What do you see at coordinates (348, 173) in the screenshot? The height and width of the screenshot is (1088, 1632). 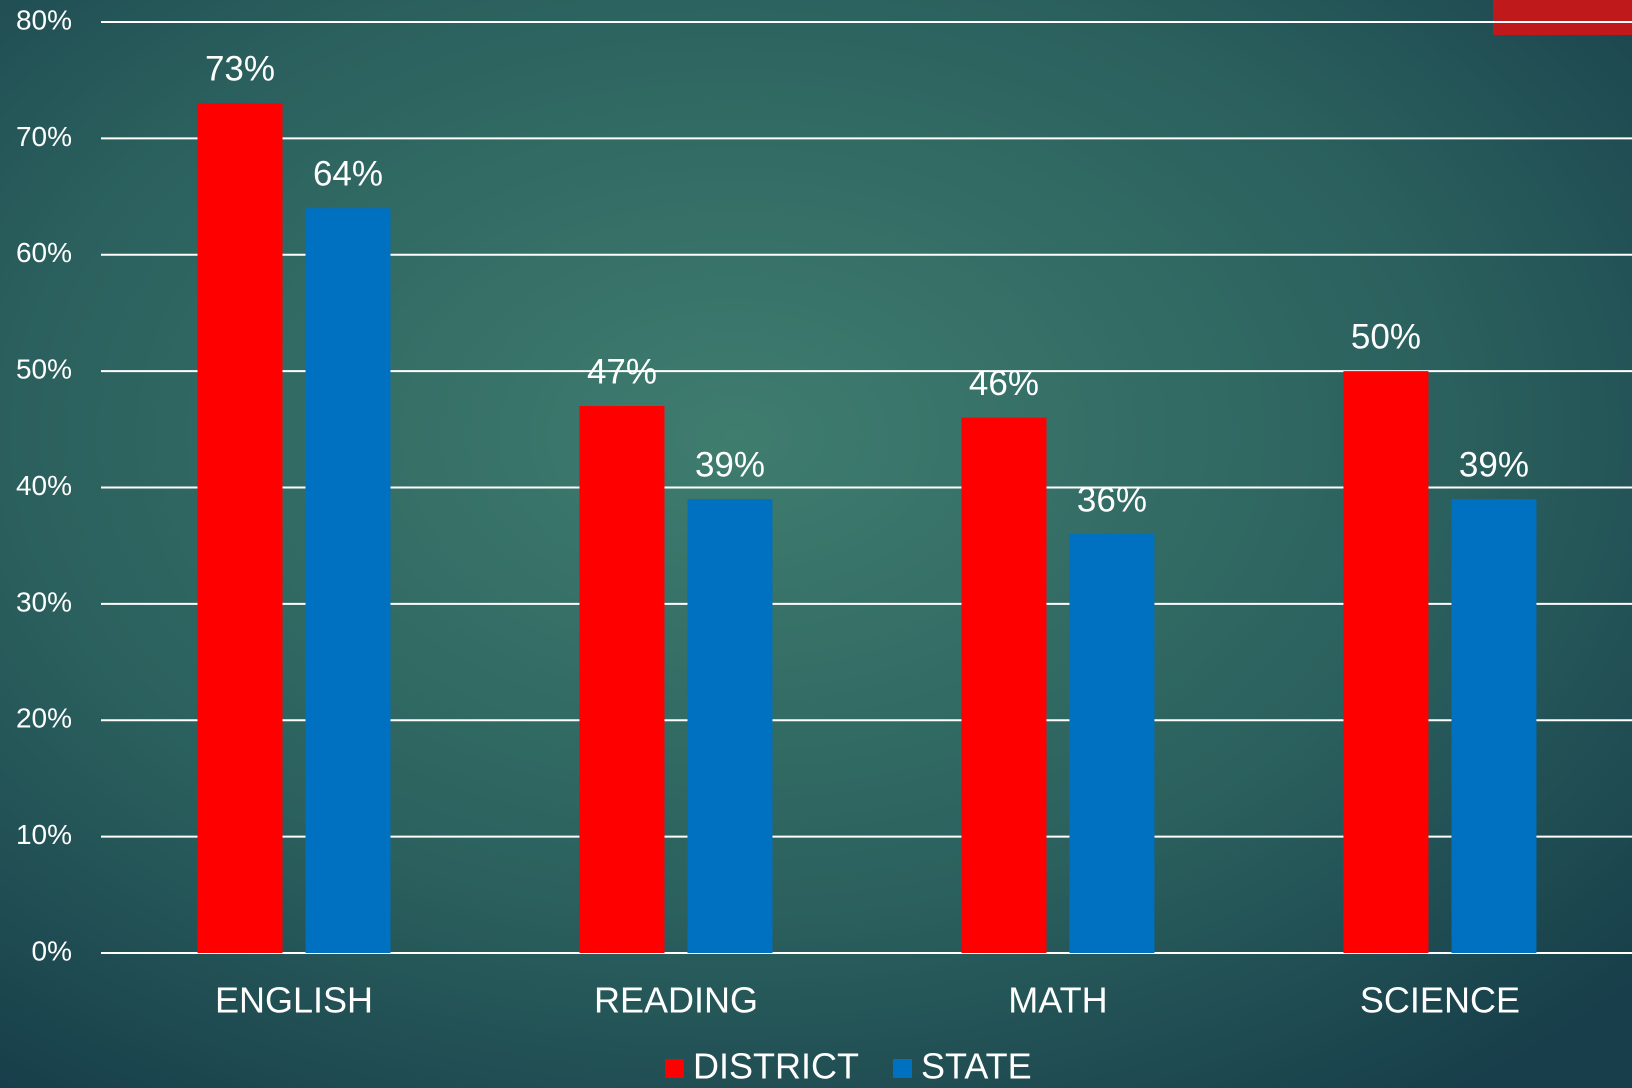 I see `value-label: 64%` at bounding box center [348, 173].